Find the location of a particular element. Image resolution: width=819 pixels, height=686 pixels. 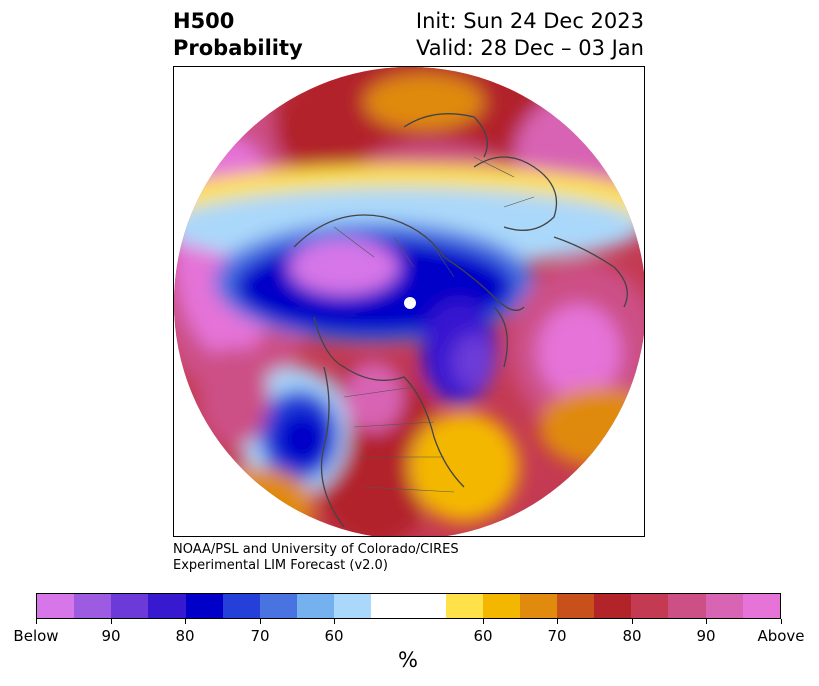

field-south-yellow is located at coordinates (464, 467).